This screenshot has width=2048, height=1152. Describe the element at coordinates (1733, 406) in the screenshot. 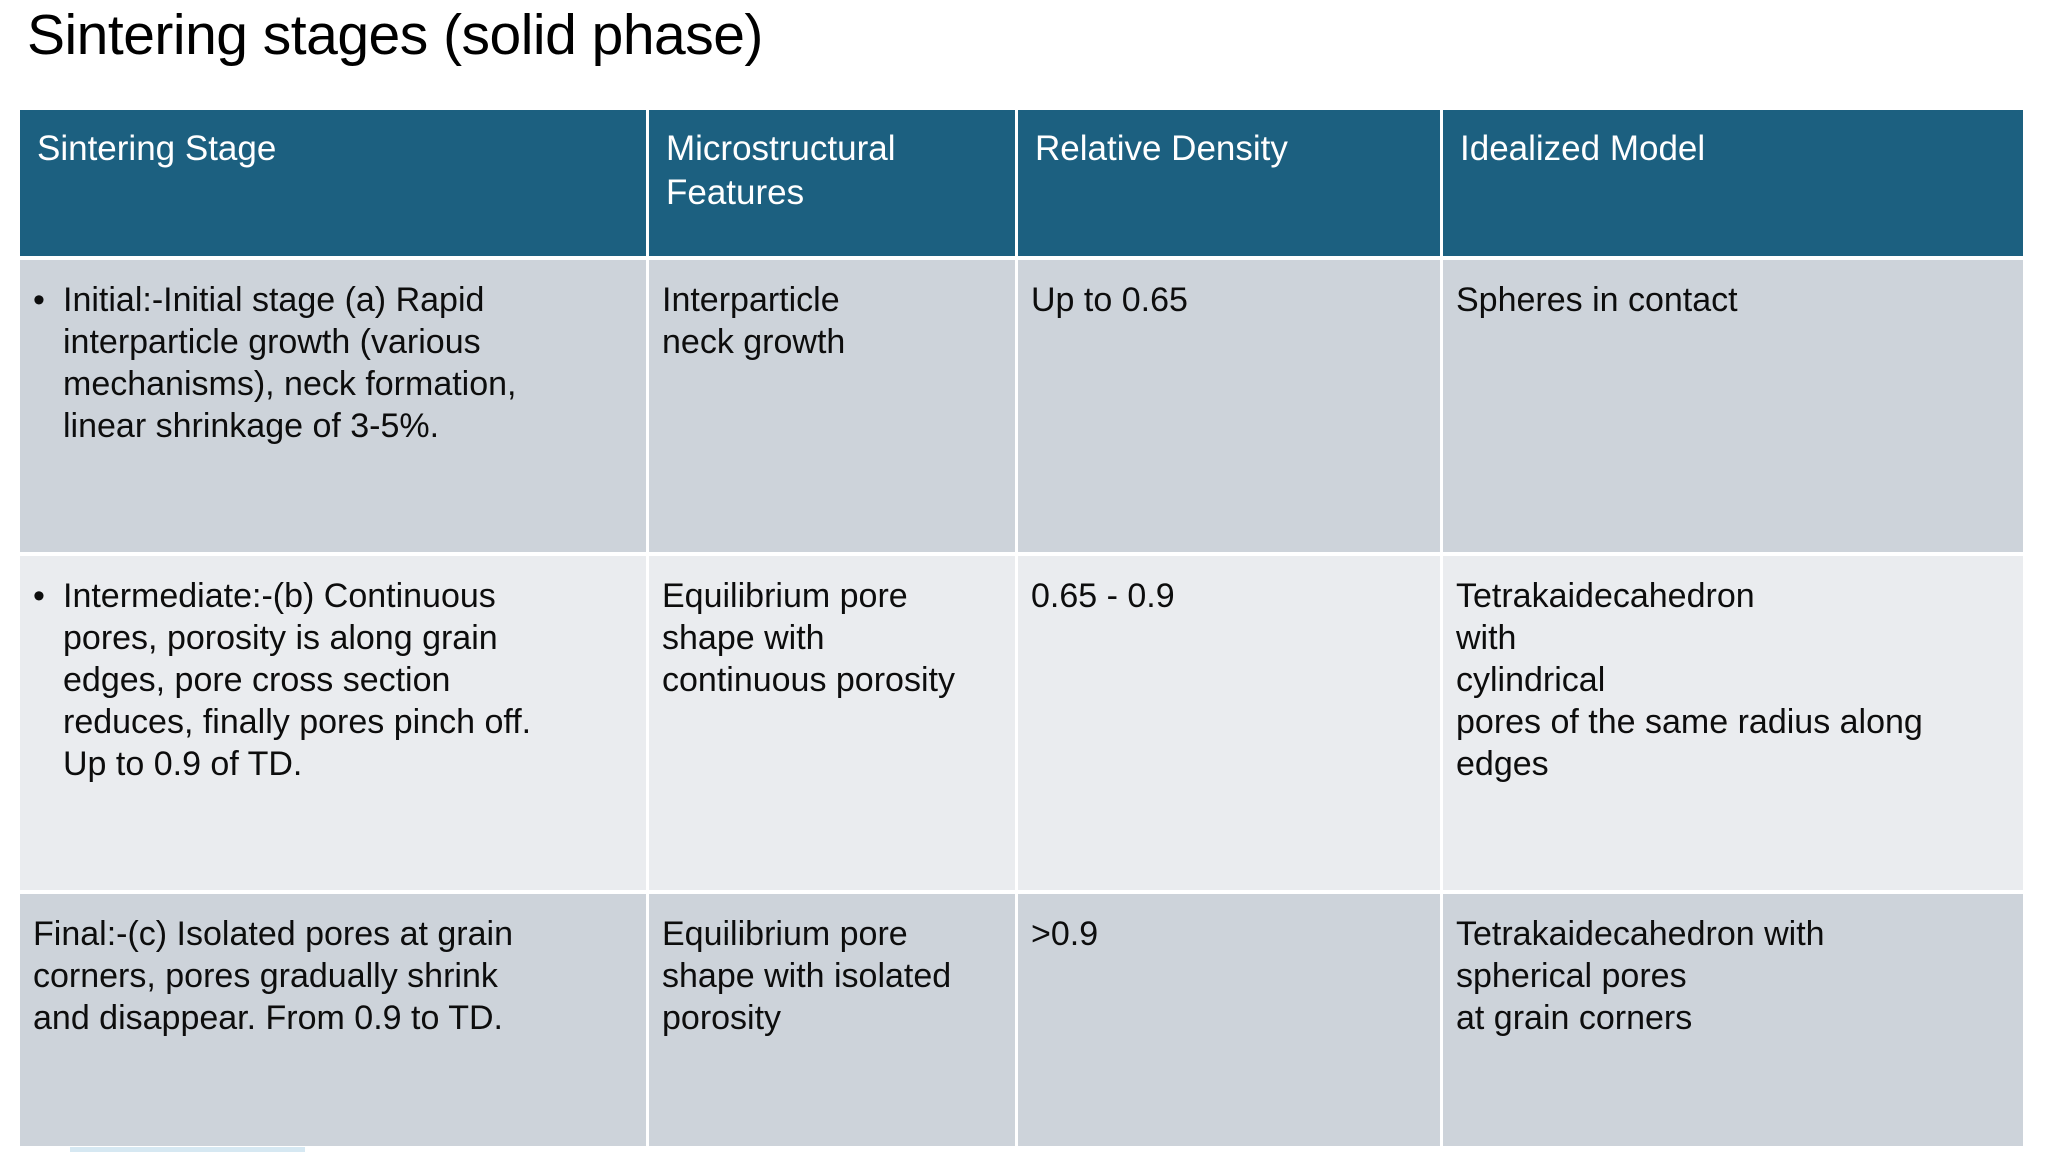

I see `table-row-initial-model-cell: Spheres in contact` at that location.